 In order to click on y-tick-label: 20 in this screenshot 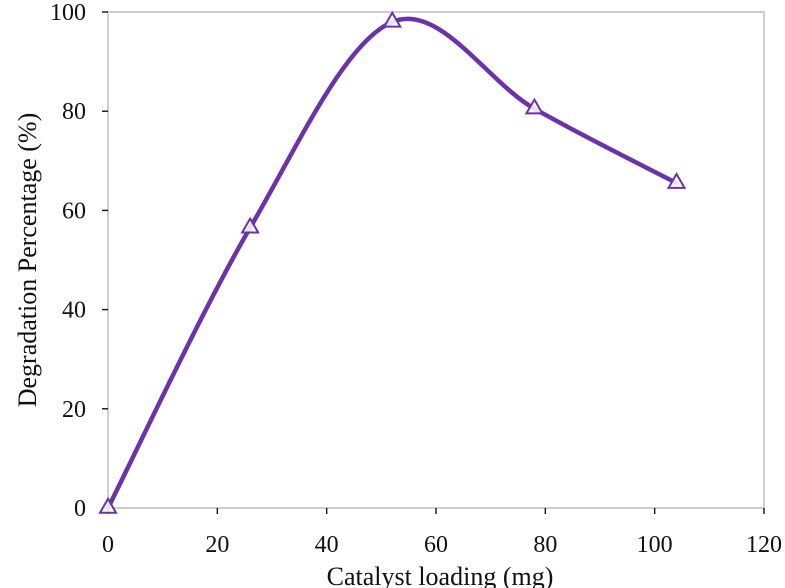, I will do `click(74, 410)`.